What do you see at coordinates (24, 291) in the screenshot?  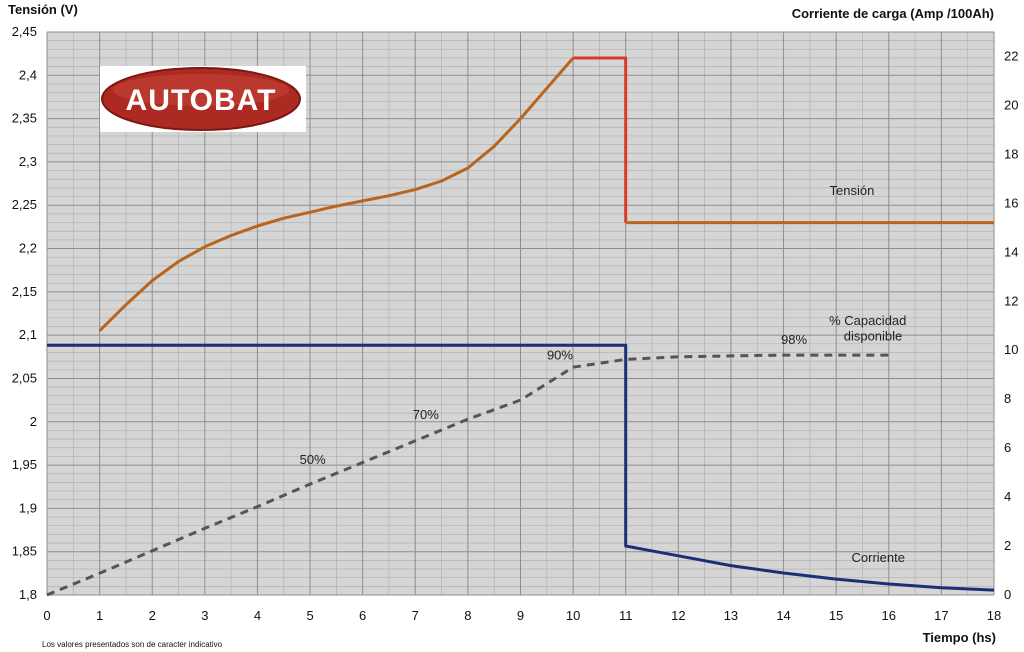 I see `y-left-tick-label: 2,15` at bounding box center [24, 291].